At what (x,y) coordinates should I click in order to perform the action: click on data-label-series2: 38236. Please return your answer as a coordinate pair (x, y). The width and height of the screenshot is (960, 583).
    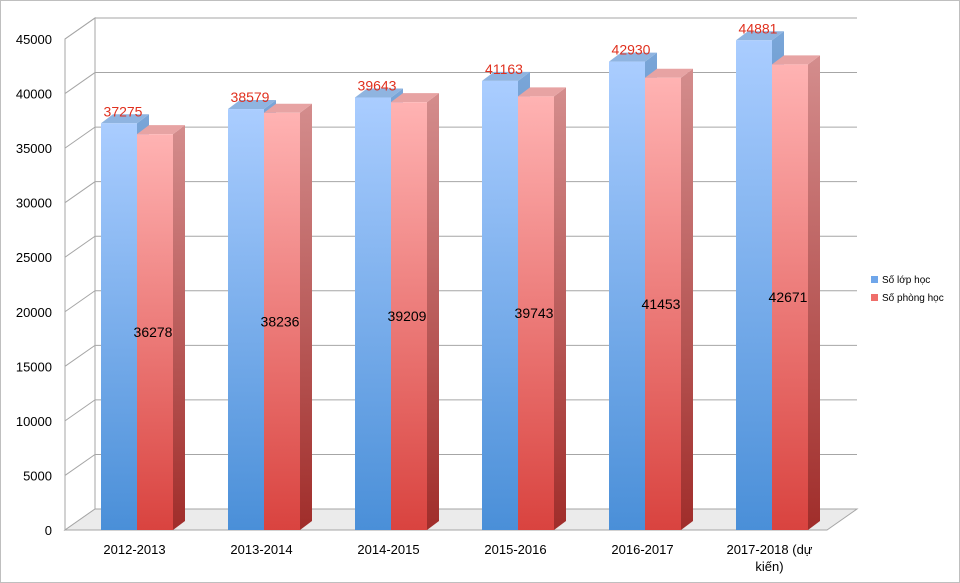
    Looking at the image, I should click on (280, 321).